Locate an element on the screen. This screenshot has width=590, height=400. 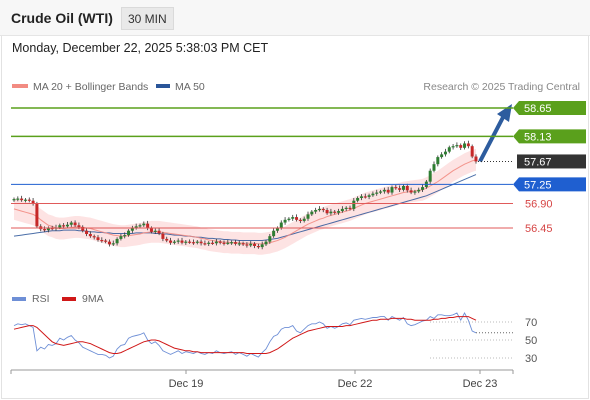
rsi-tick-0: 70 is located at coordinates (531, 323).